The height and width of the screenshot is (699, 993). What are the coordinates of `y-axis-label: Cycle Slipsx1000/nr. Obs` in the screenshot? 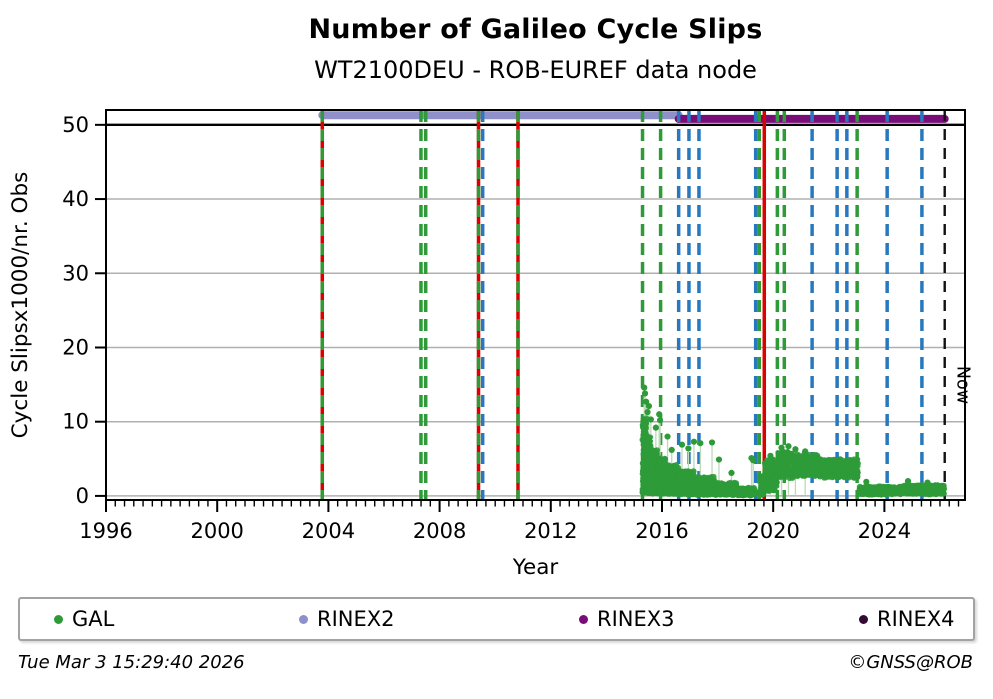 It's located at (20, 305).